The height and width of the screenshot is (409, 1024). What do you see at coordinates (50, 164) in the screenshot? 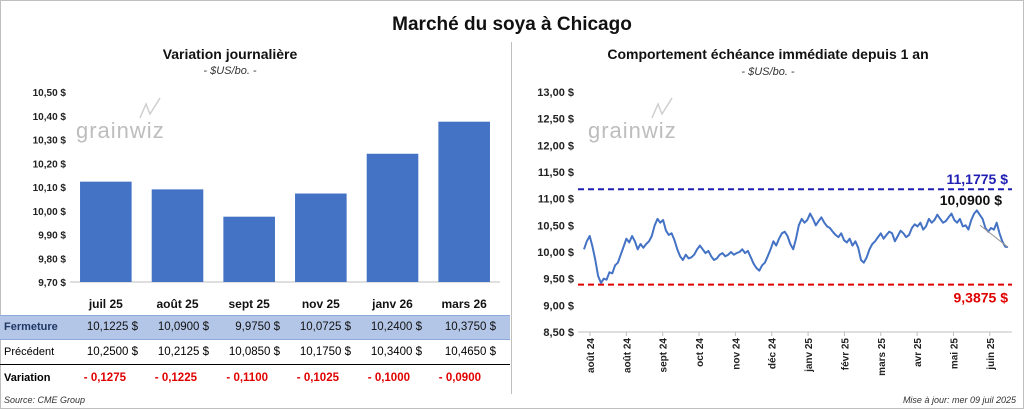
I see `bar-y-tick-label: 10,20 $` at bounding box center [50, 164].